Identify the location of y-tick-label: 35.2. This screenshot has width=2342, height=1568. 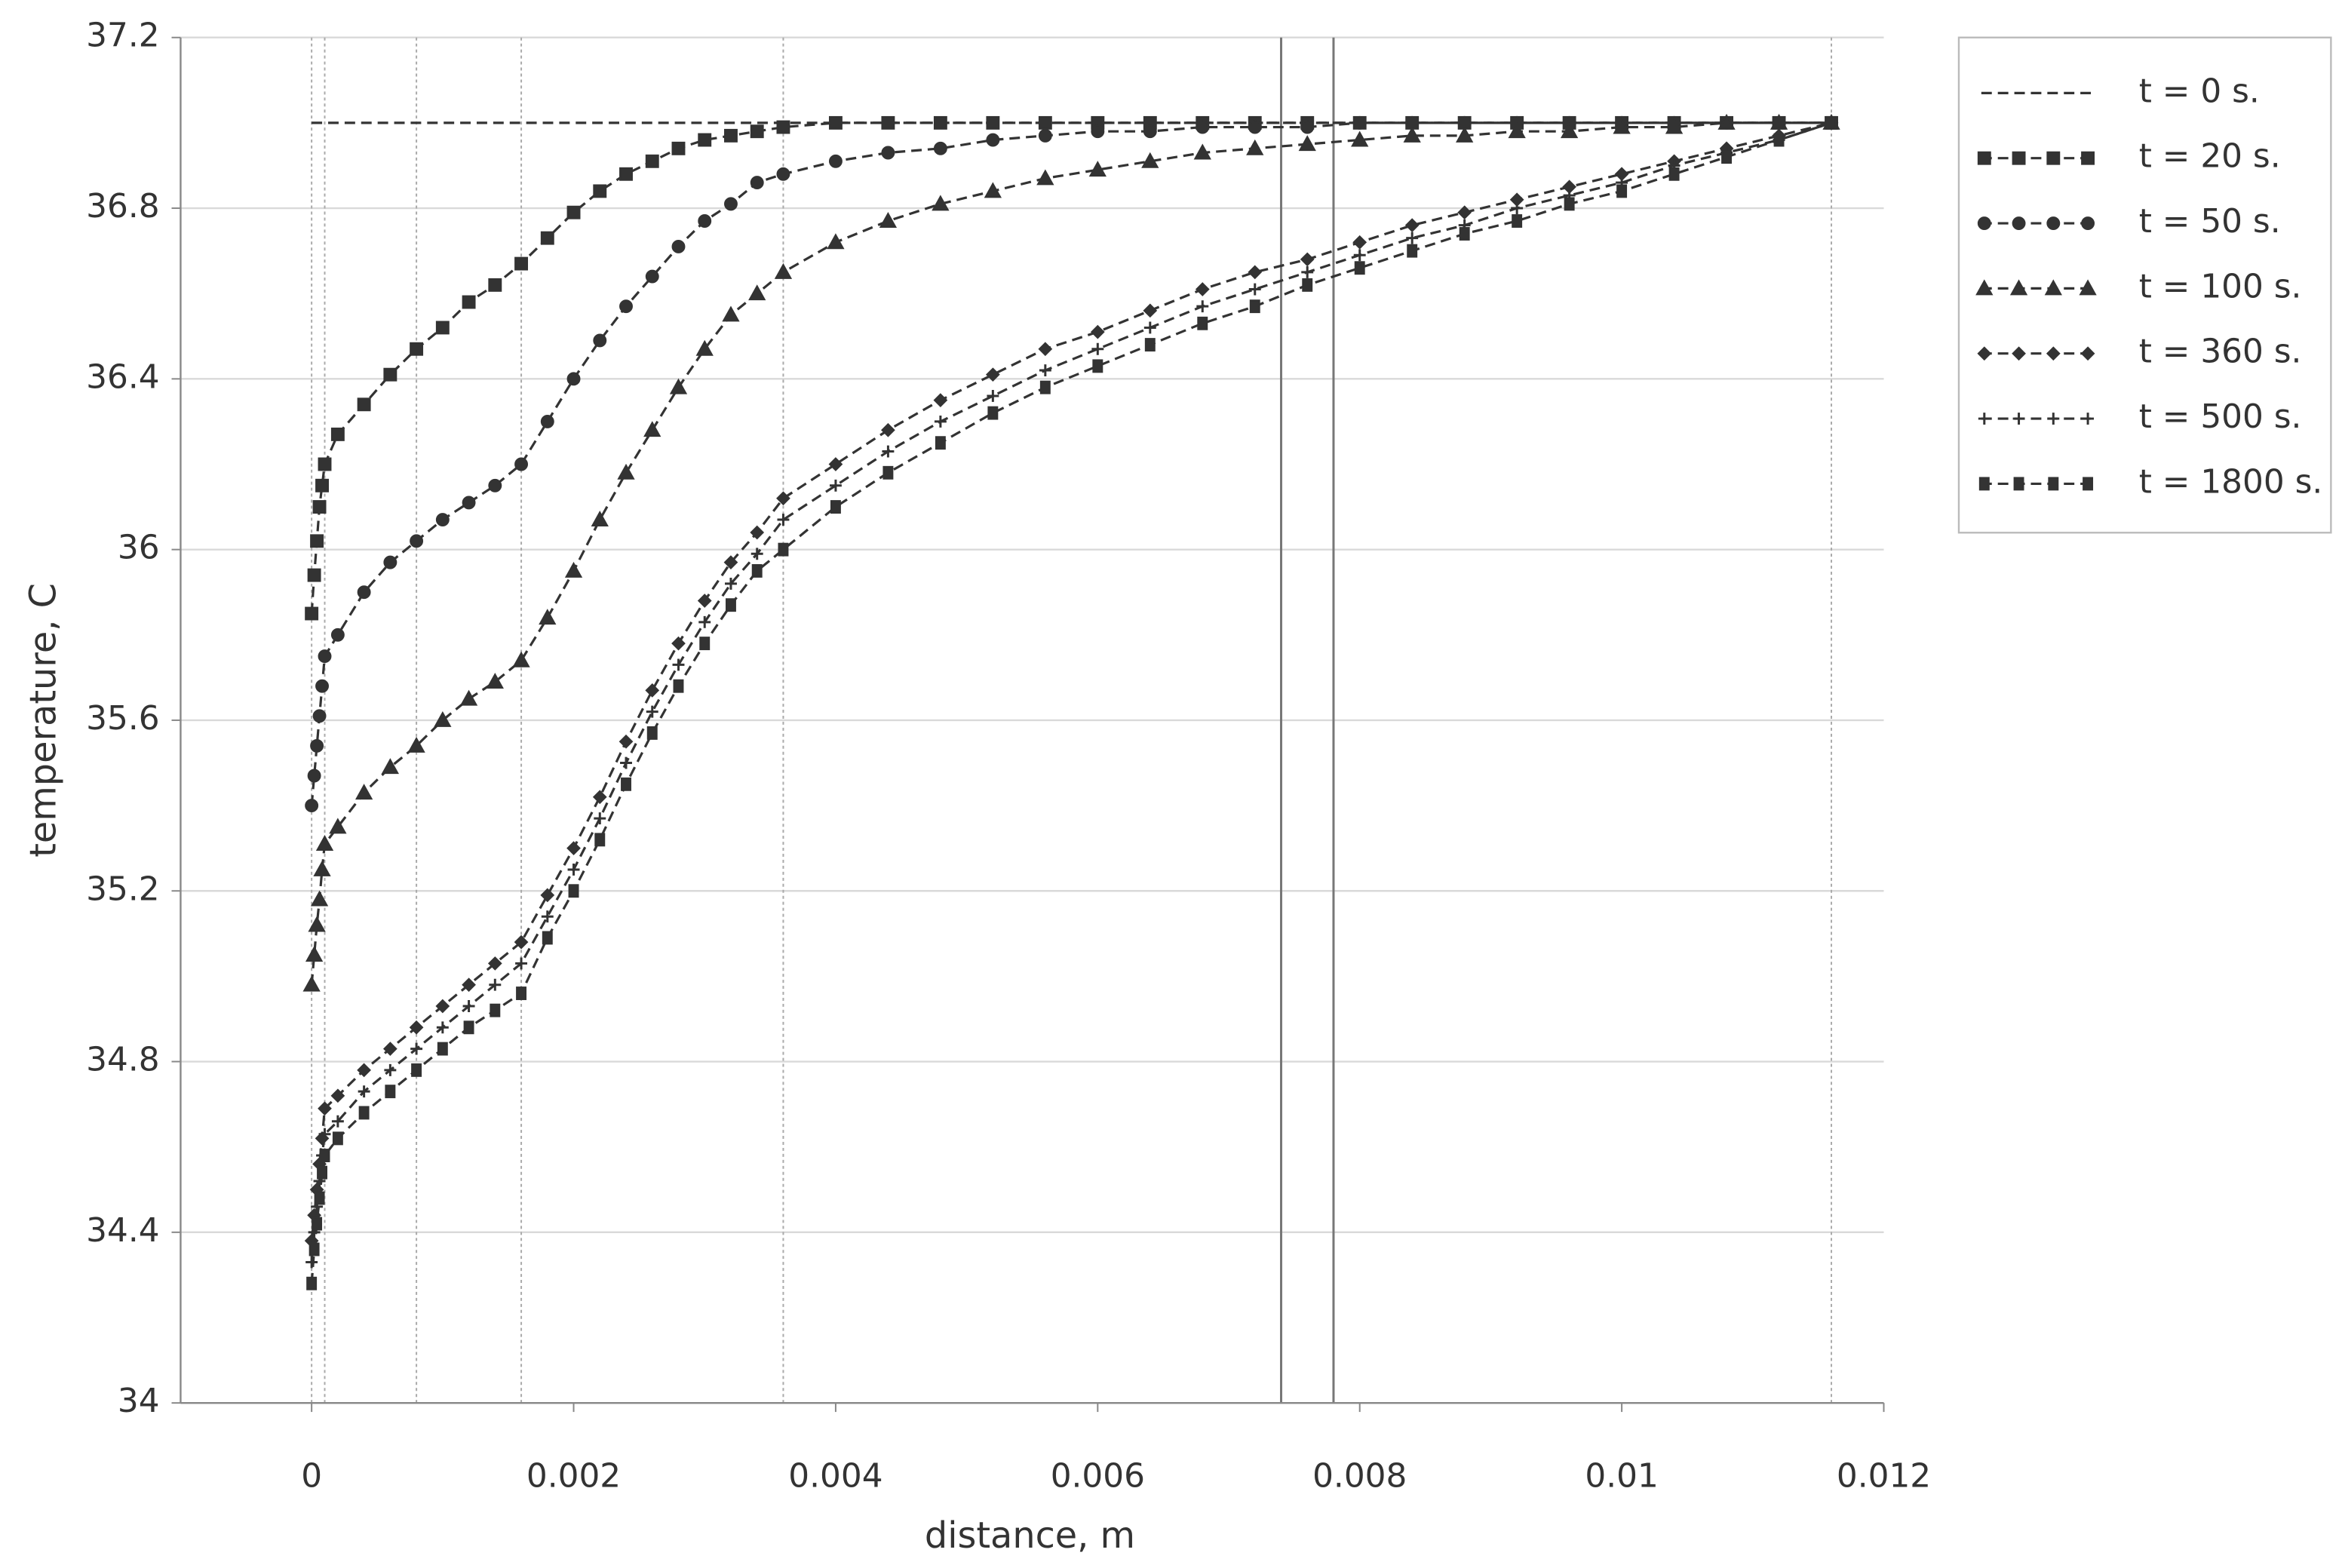
(123, 889).